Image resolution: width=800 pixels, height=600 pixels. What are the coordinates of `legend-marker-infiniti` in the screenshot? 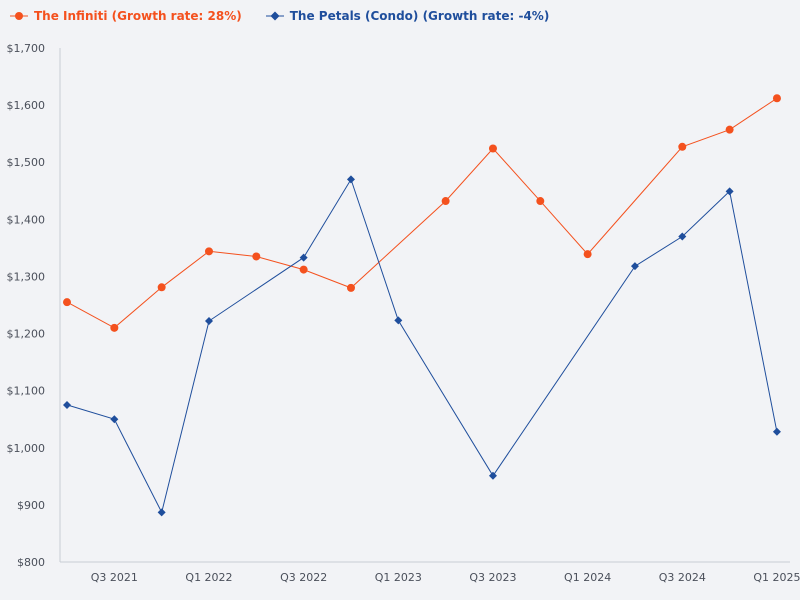 It's located at (19, 16).